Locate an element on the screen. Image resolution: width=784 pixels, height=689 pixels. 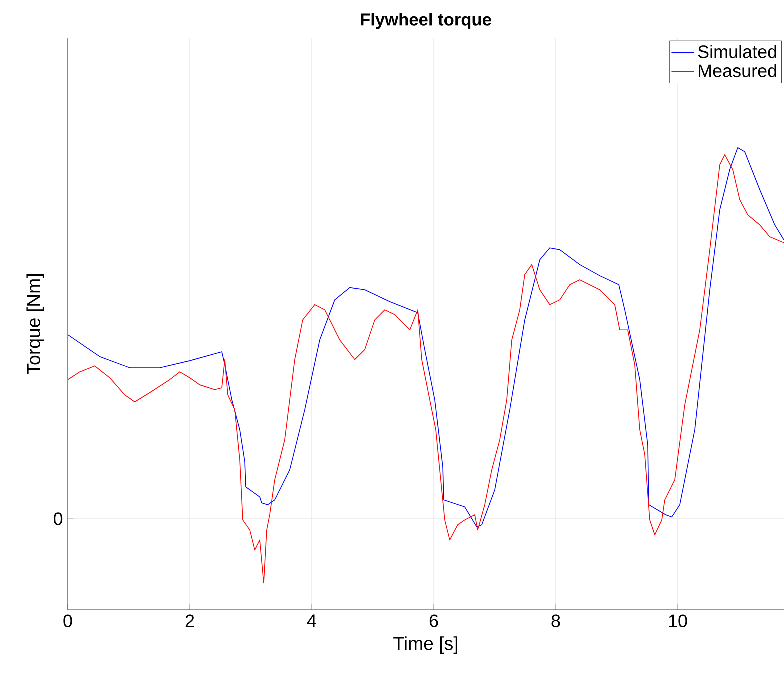
text: 0 is located at coordinates (58, 519).